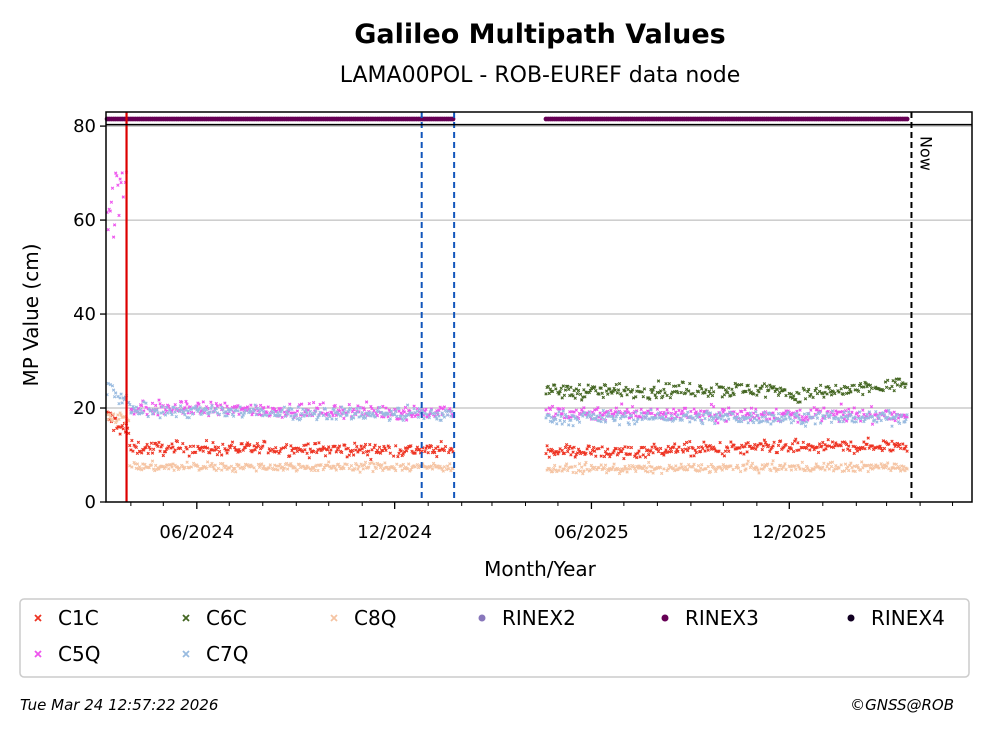  What do you see at coordinates (186, 654) in the screenshot?
I see `legend-marker-c7q` at bounding box center [186, 654].